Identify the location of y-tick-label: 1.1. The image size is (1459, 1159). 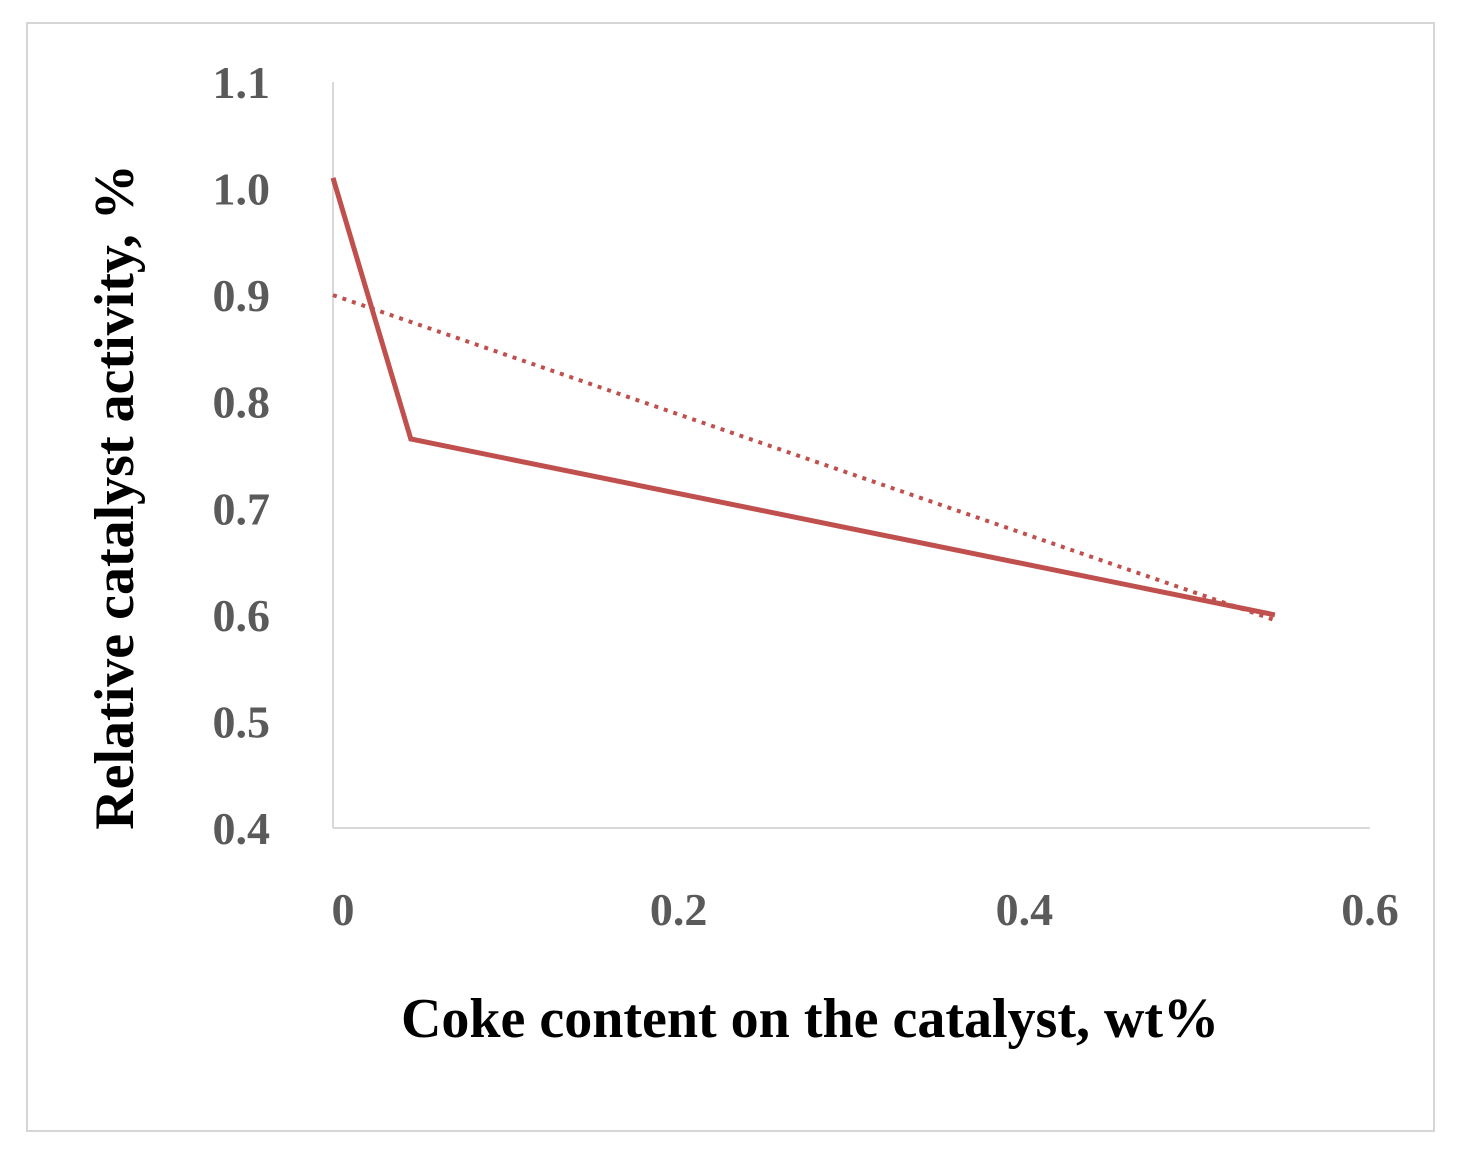
(242, 82).